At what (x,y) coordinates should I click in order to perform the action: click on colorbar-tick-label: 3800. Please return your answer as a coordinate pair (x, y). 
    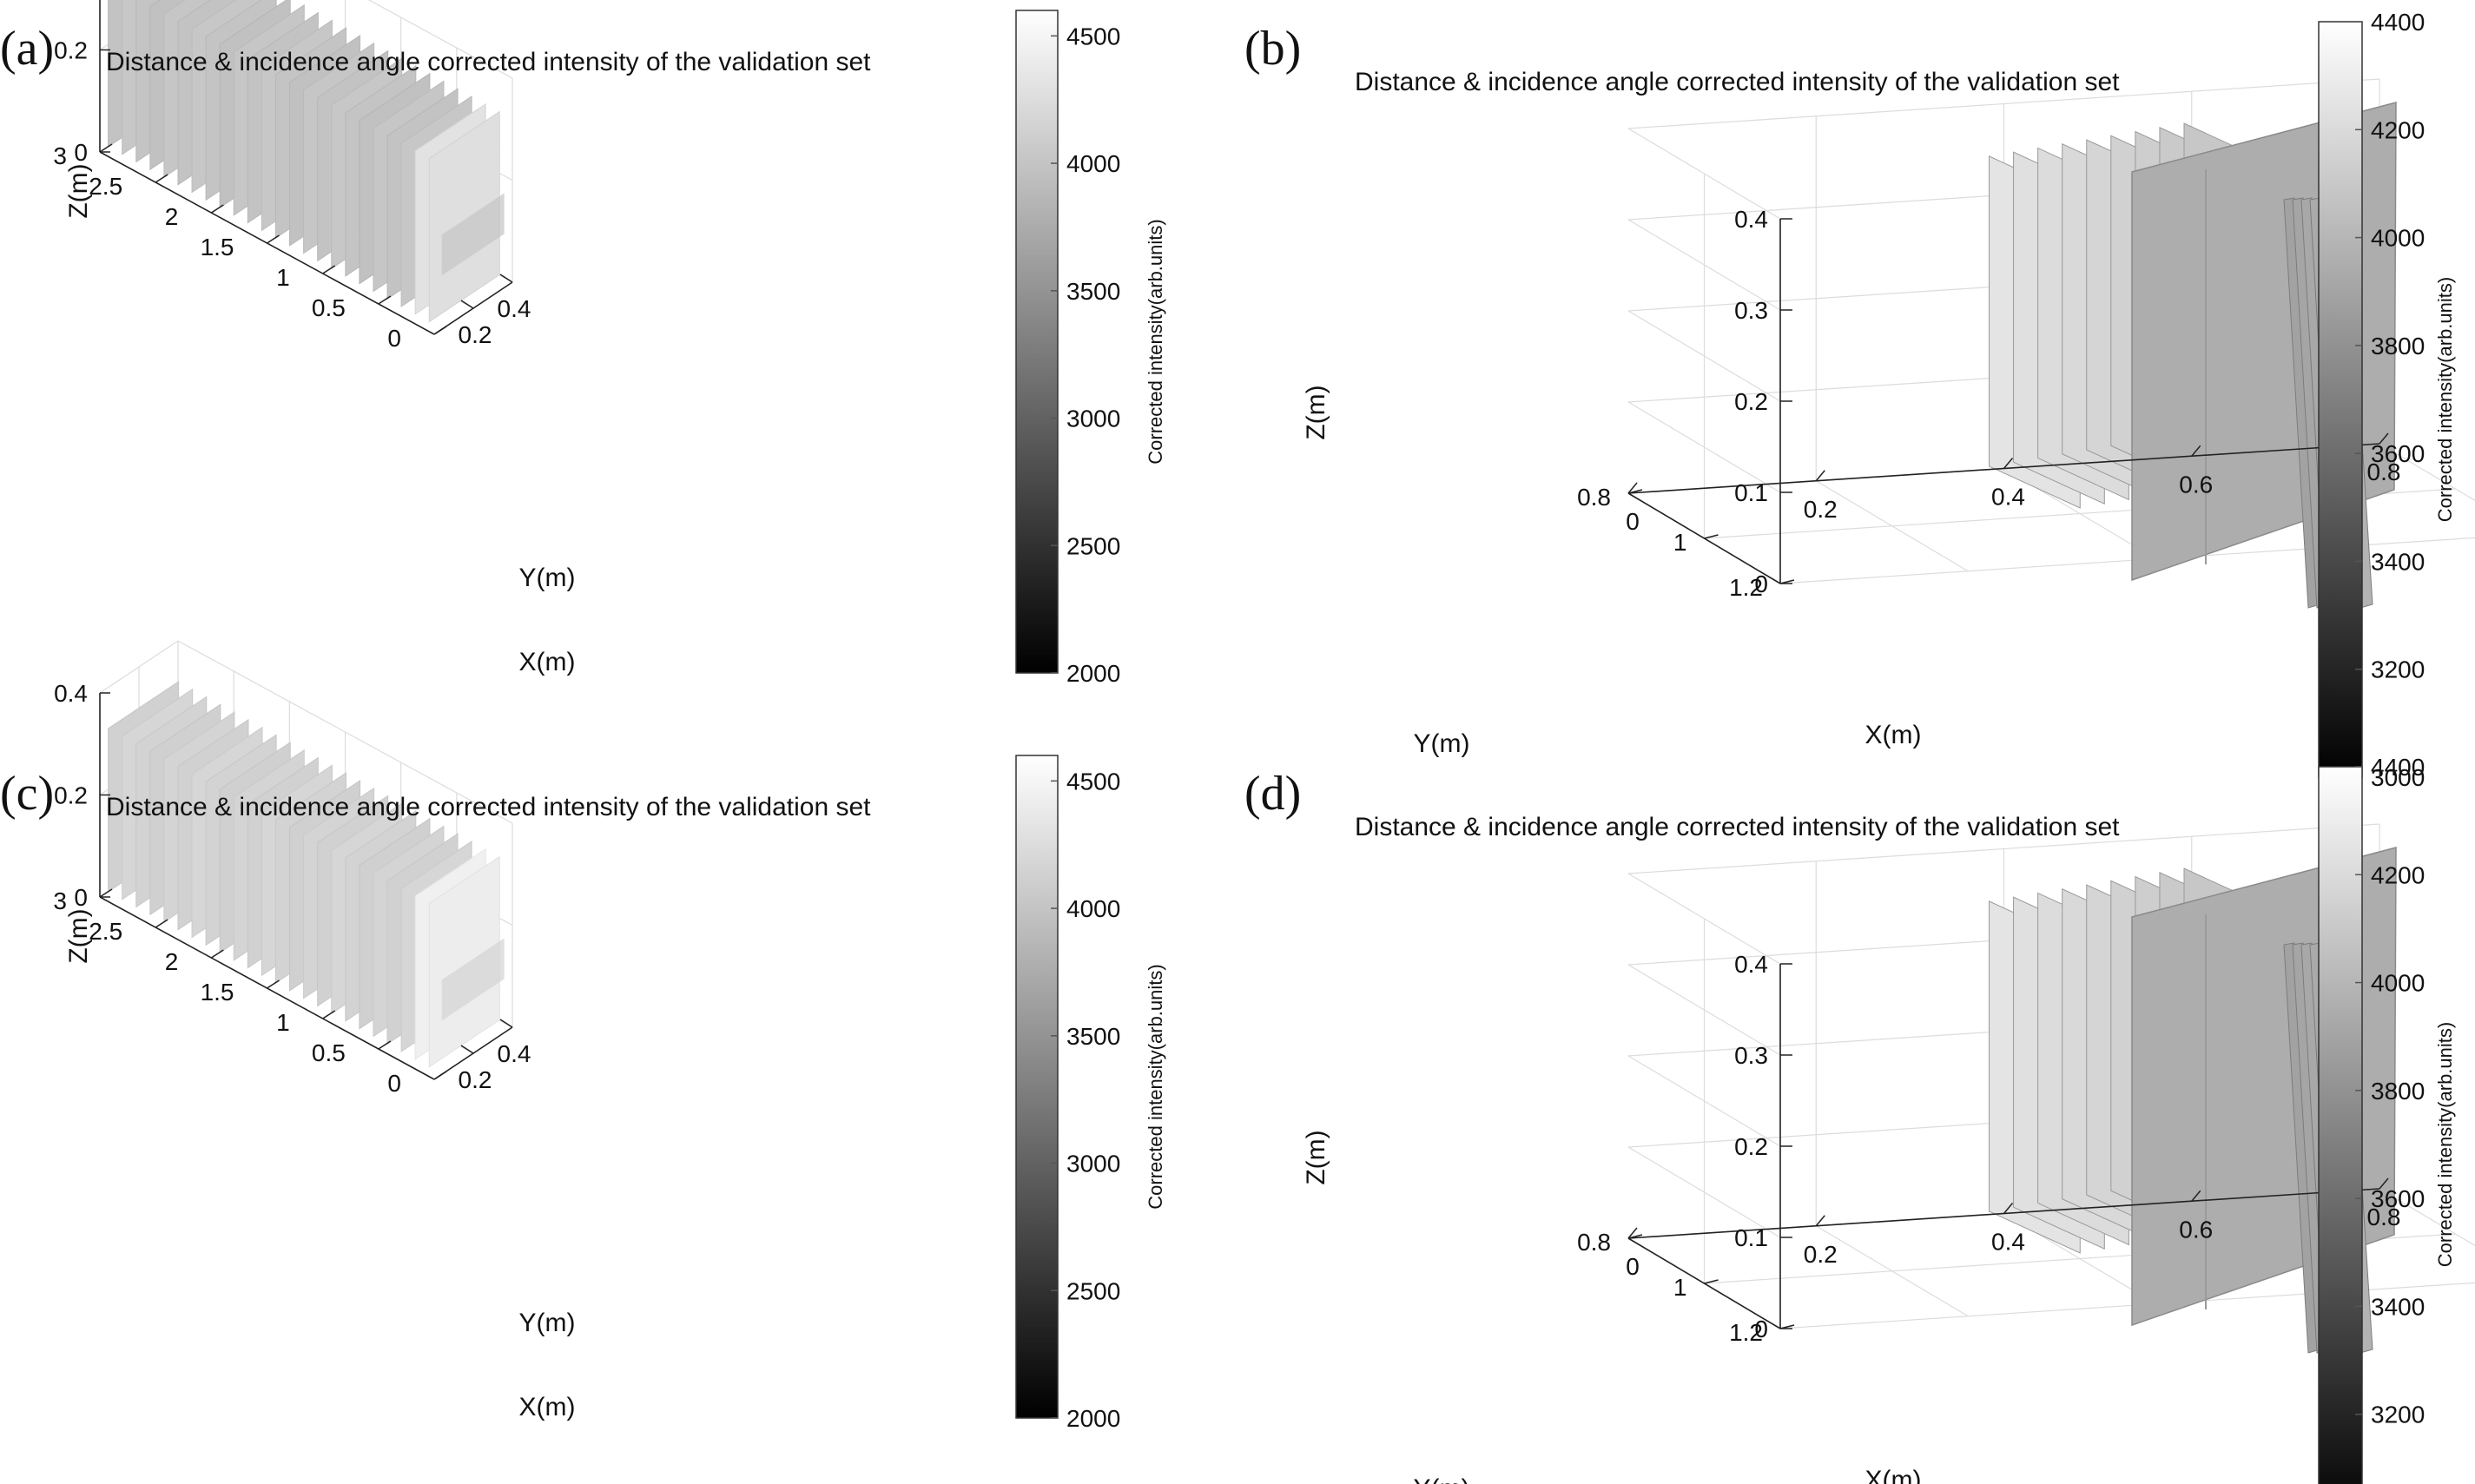
    Looking at the image, I should click on (2398, 346).